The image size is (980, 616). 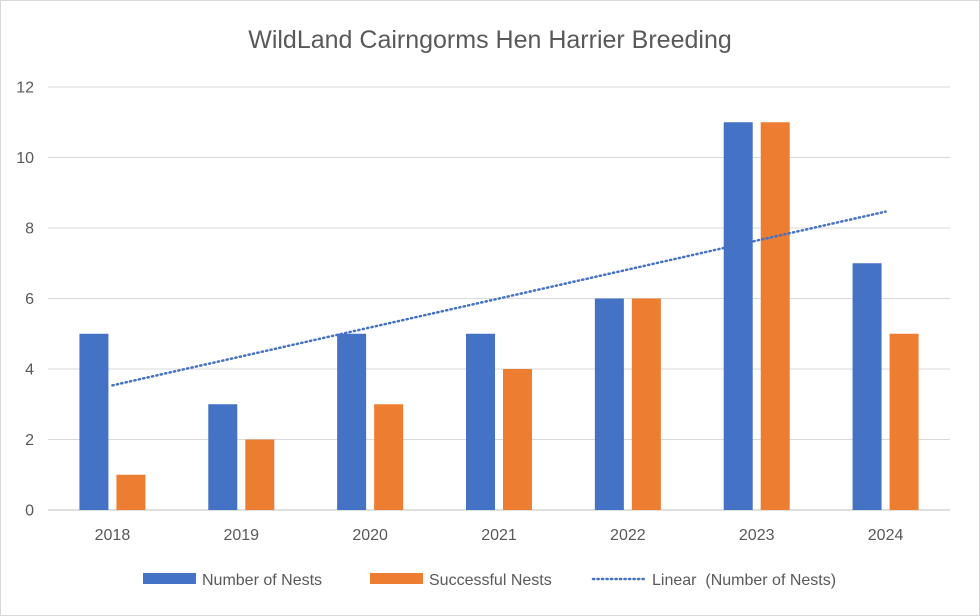 I want to click on y-tick-label: 6, so click(x=29, y=299).